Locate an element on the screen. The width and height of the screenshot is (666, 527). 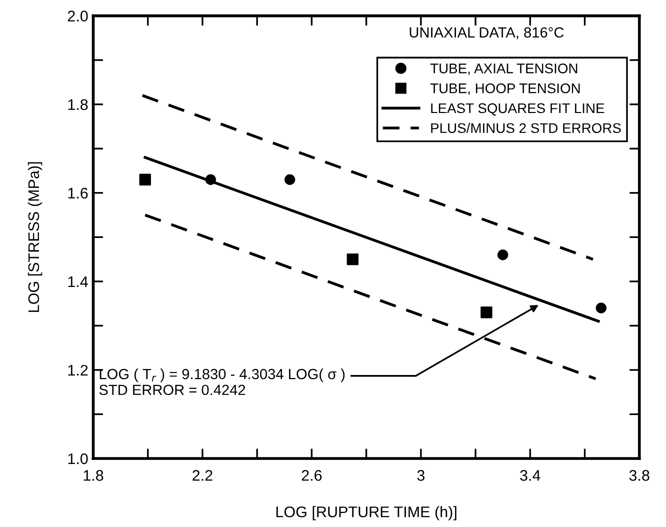
y-tick-label: 1.2 is located at coordinates (78, 370).